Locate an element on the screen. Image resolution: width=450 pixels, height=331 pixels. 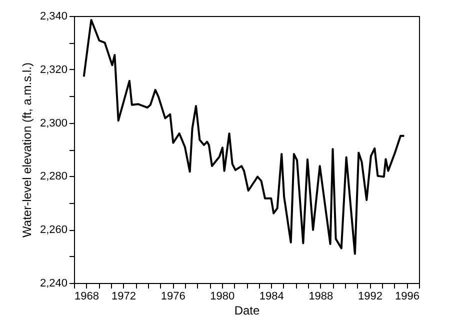
y-tick-label: 2,280 is located at coordinates (54, 176).